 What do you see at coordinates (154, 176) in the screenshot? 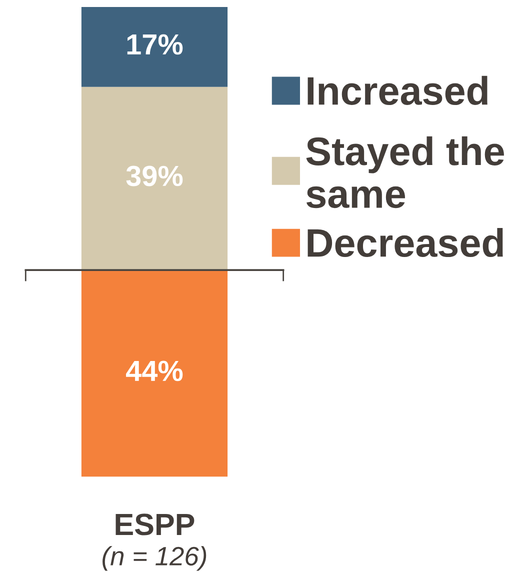
I see `data-label: 39%` at bounding box center [154, 176].